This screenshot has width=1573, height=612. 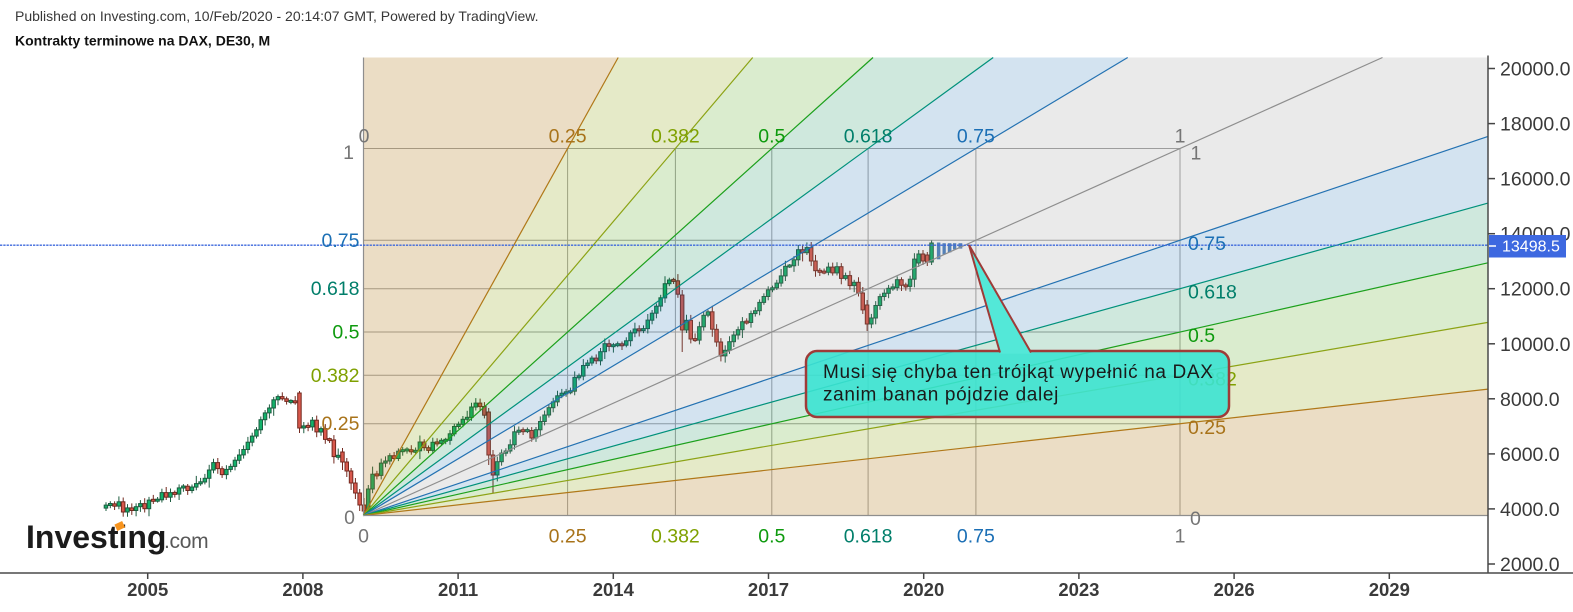 I want to click on svg-text: 12000.0, so click(x=1535, y=290).